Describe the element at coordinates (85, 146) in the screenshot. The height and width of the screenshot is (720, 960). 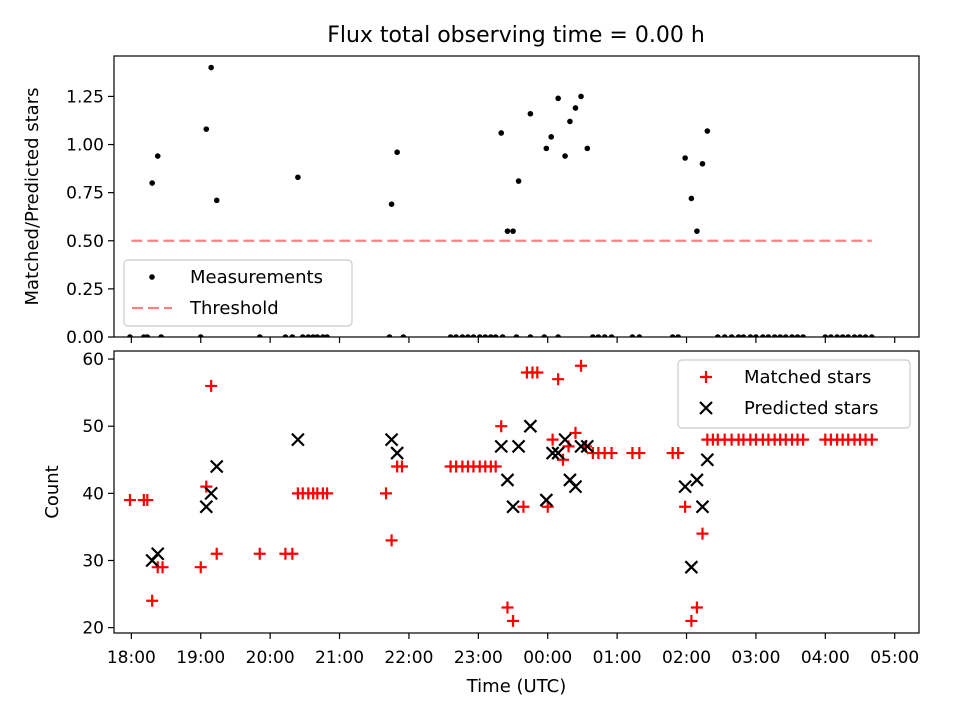
I see `y-tick-label: 1.00` at that location.